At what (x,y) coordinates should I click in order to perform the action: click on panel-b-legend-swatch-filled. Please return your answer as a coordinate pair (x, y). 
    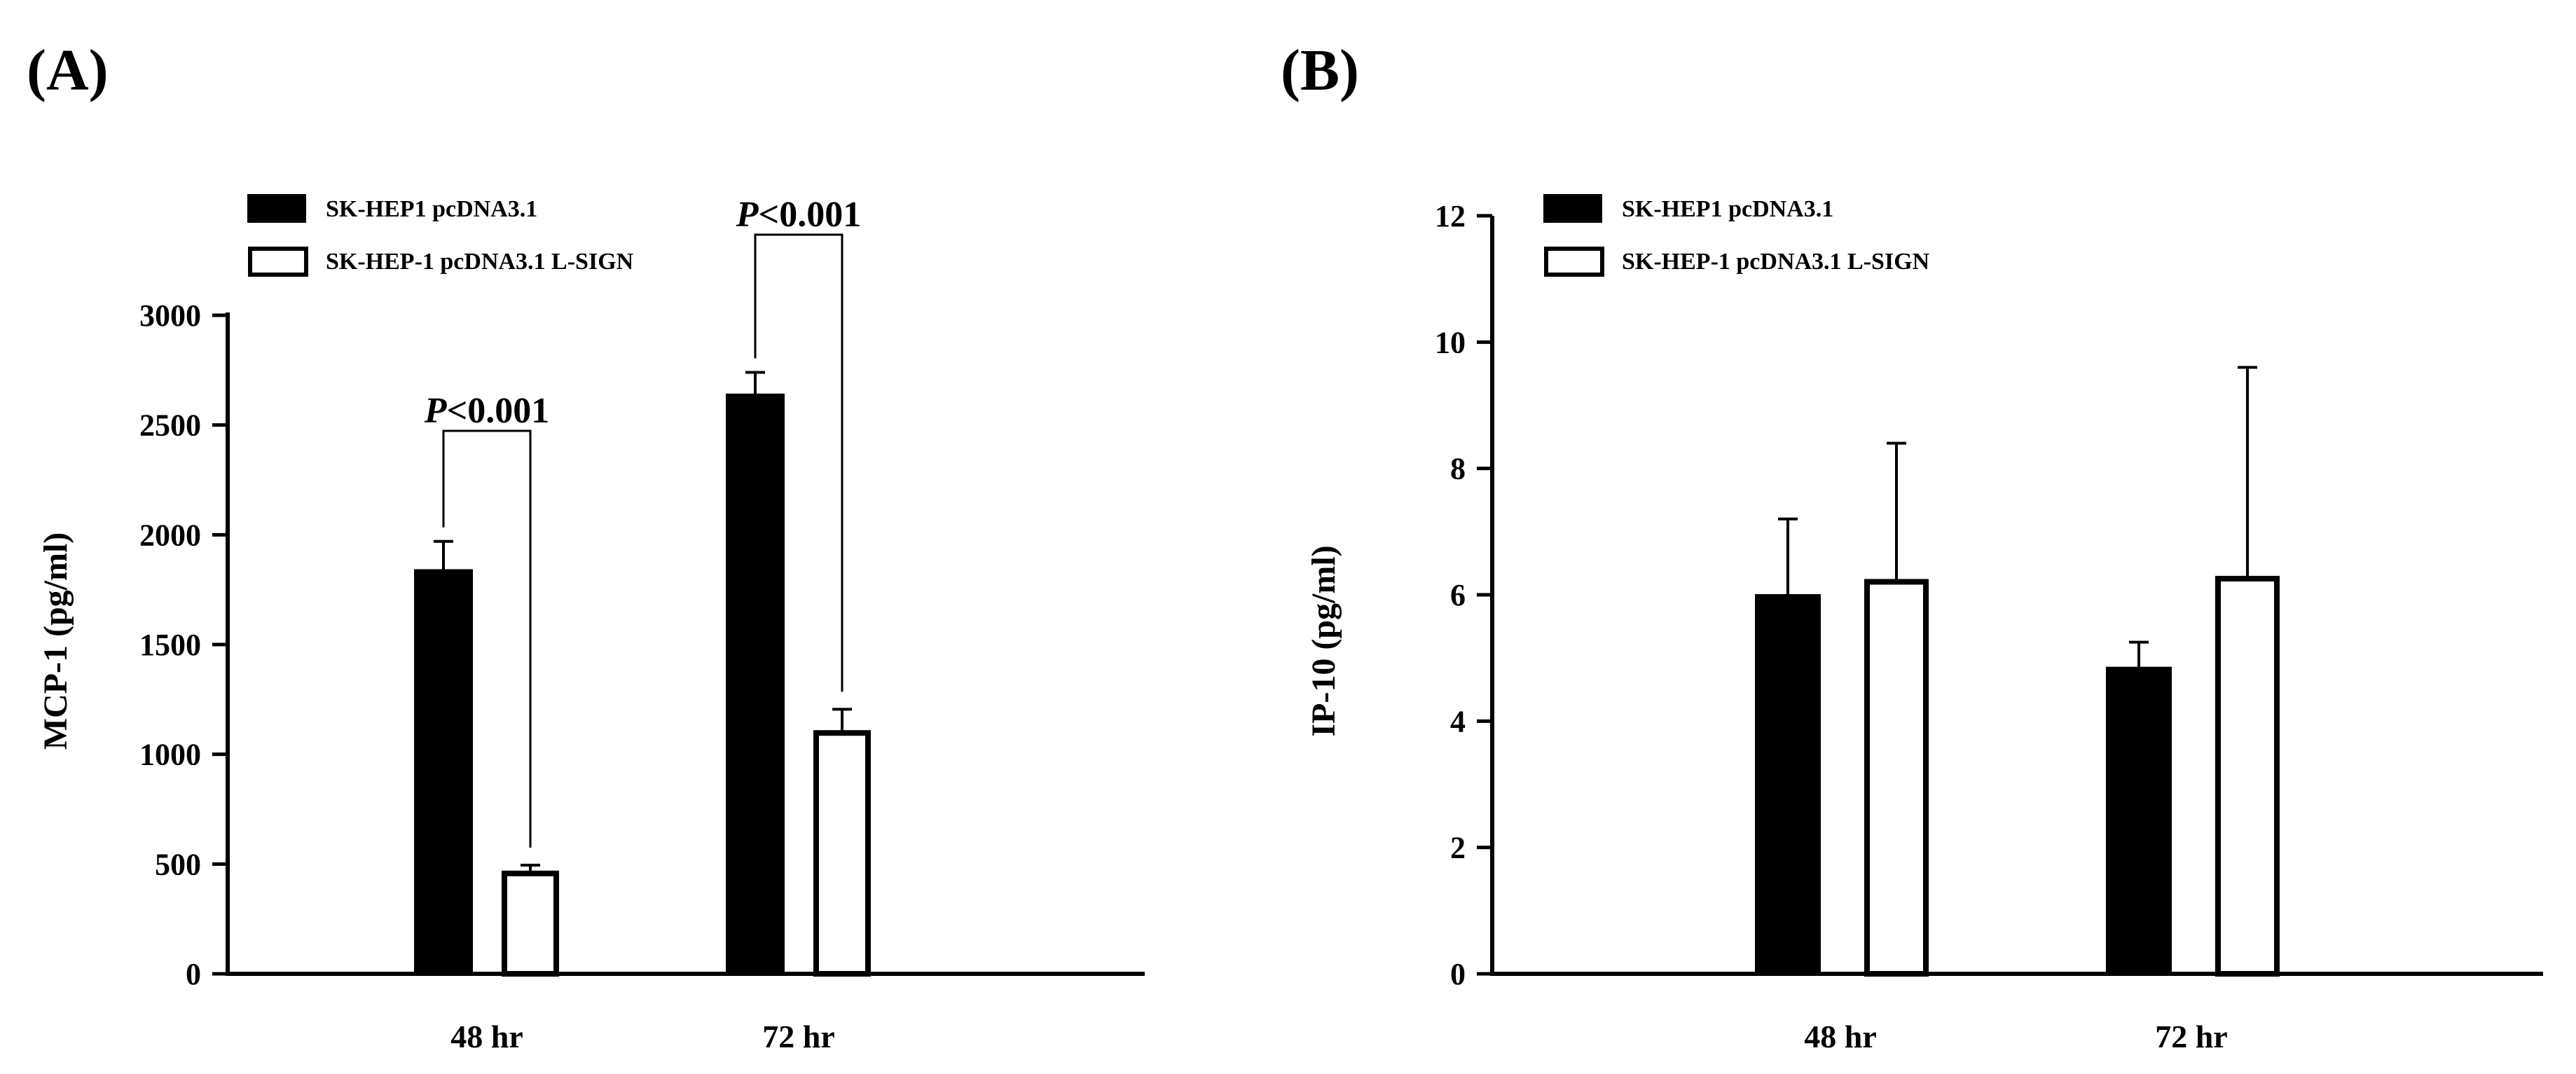
    Looking at the image, I should click on (1572, 208).